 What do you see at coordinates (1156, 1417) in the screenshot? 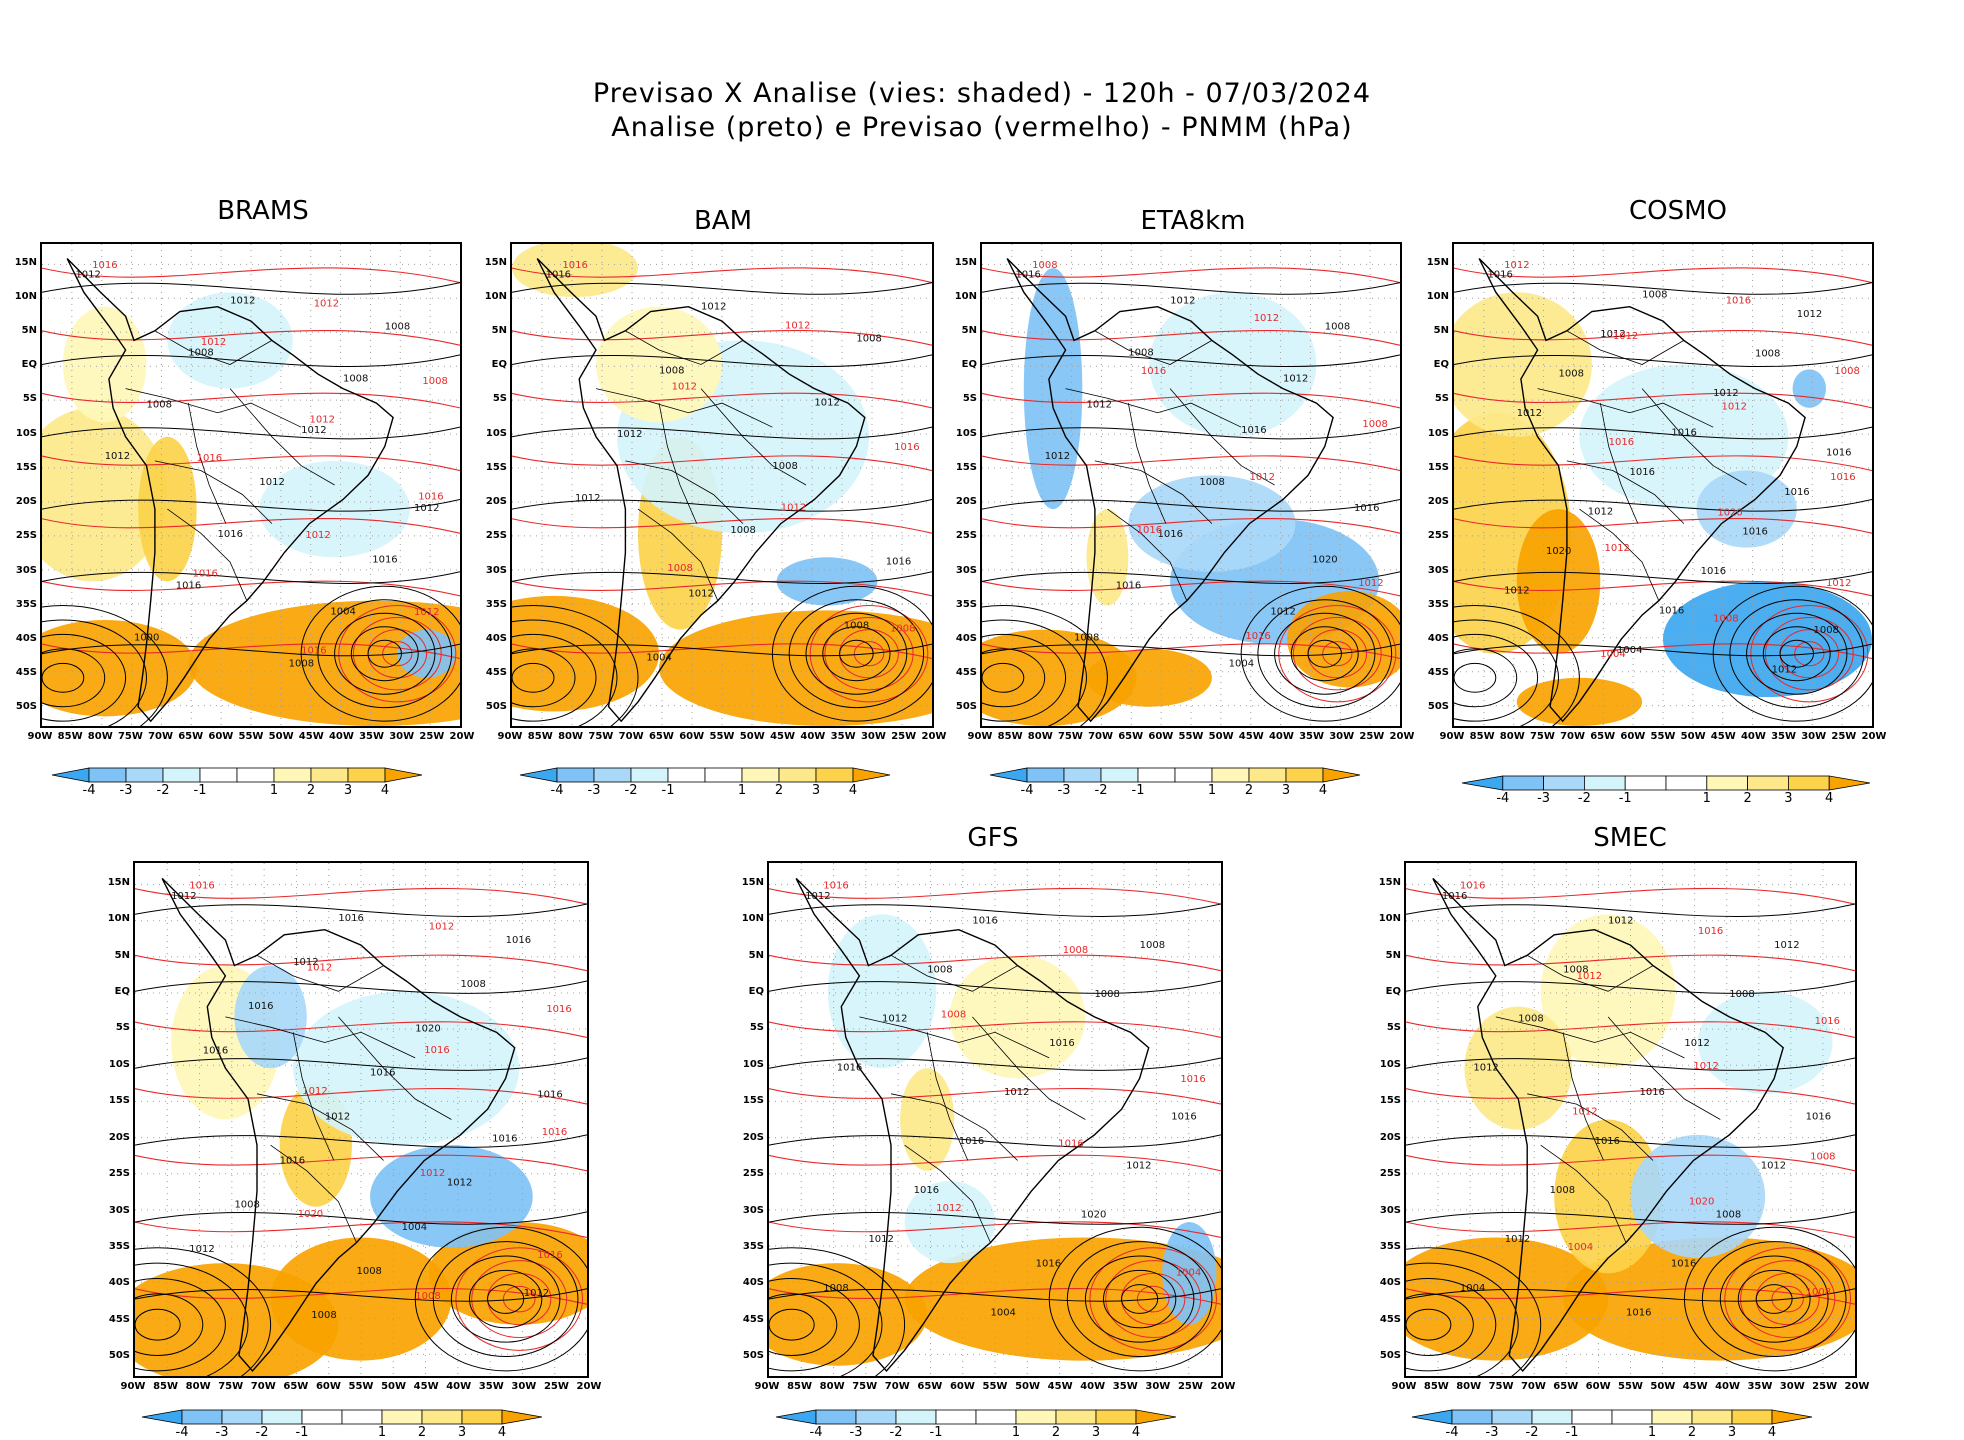
I see `colorbar-swatch-pos4` at bounding box center [1156, 1417].